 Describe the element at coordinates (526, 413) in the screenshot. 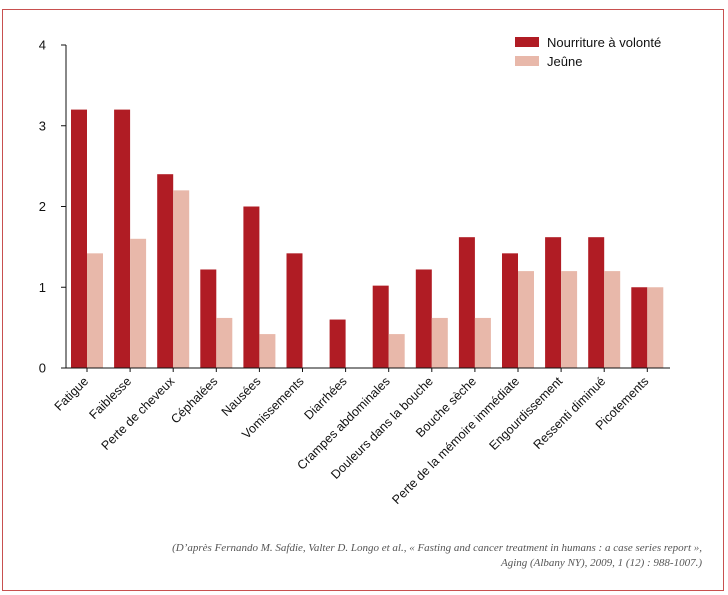

I see `x-category-label: Engourdissement` at that location.